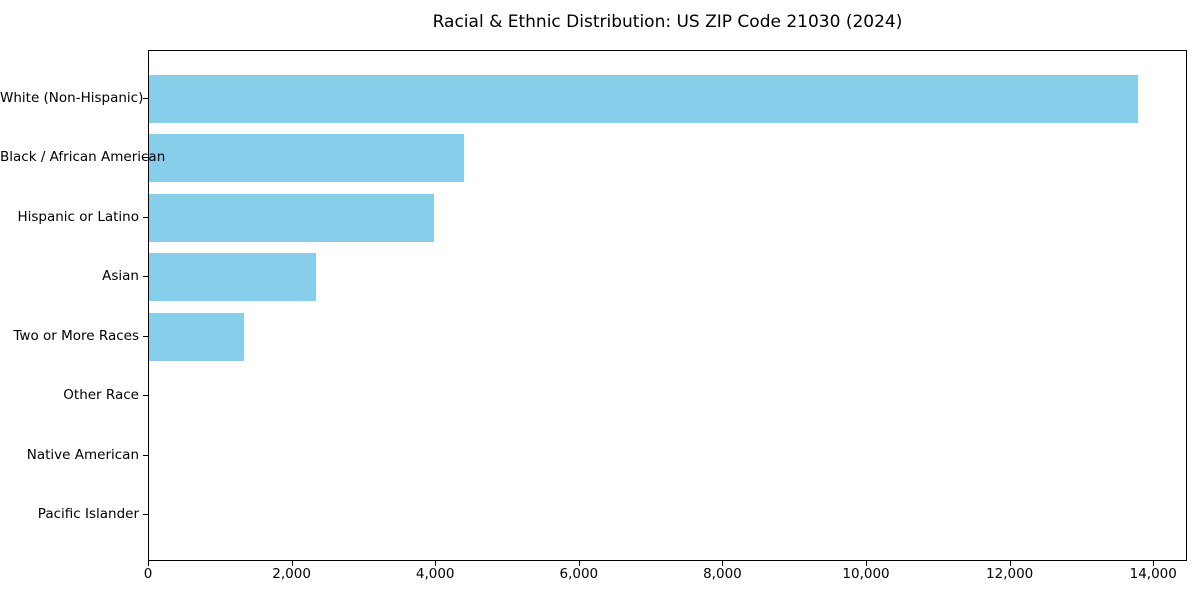 The image size is (1200, 600). Describe the element at coordinates (148, 574) in the screenshot. I see `x-tick-label: 0` at that location.